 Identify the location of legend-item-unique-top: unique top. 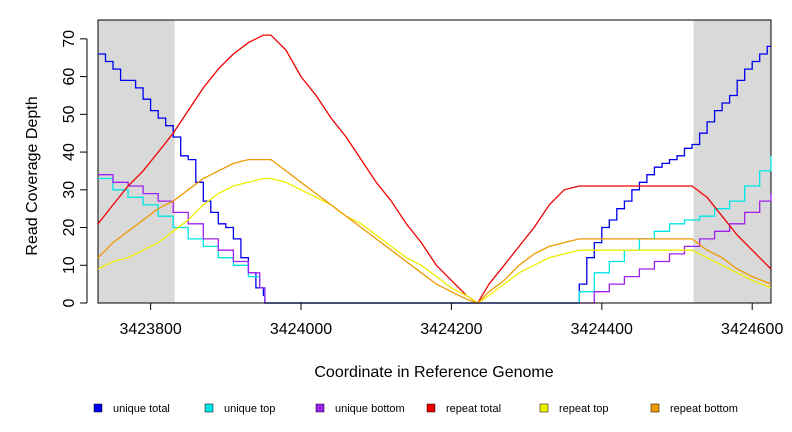
(239, 409).